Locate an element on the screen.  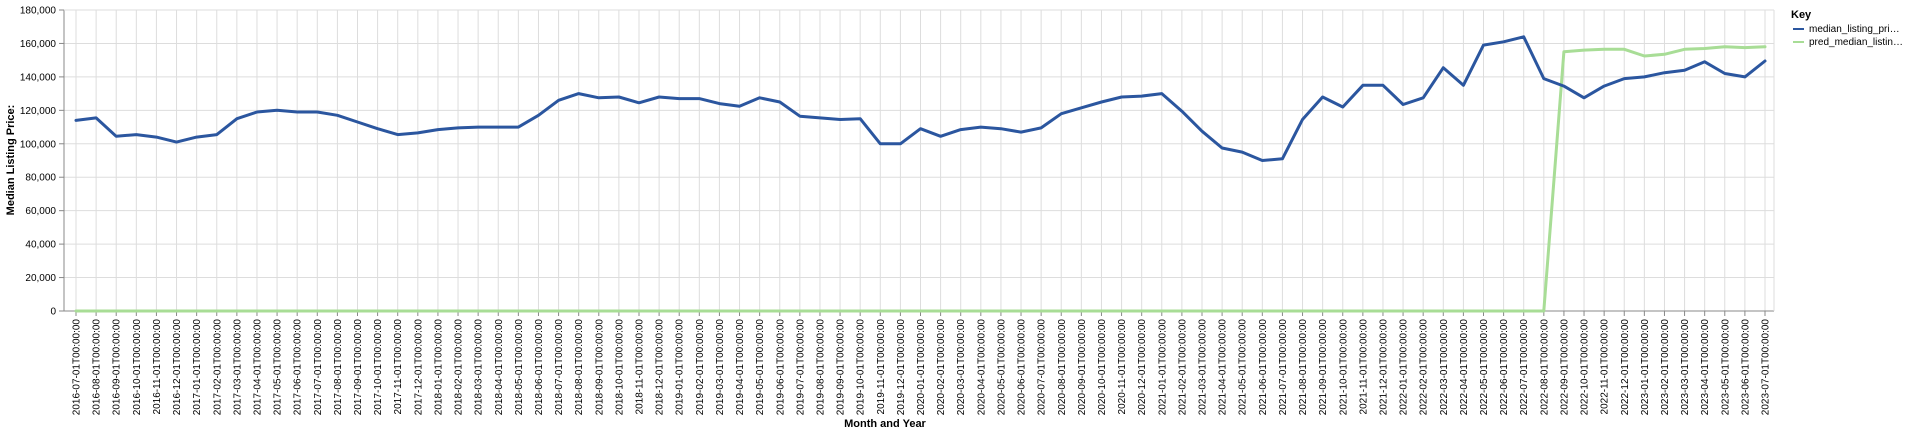
x-tick-label: 2020-07-01T00:00:00 is located at coordinates (1042, 367).